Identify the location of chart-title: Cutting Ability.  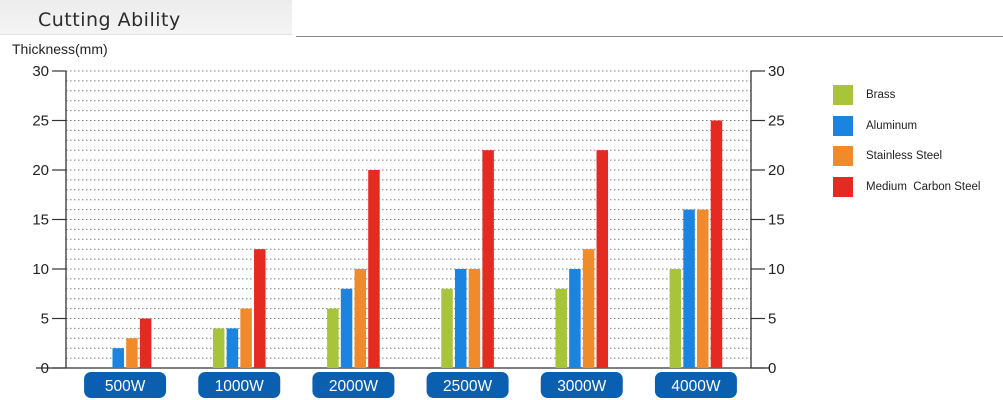
(109, 20).